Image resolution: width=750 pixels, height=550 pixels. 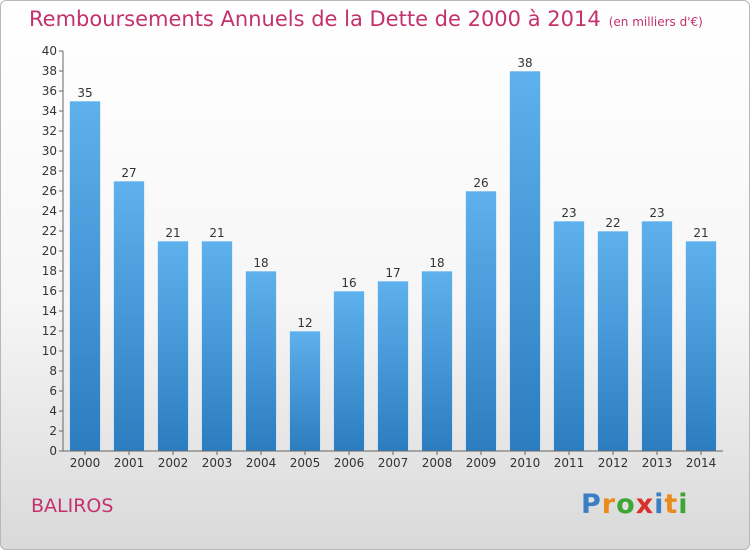 What do you see at coordinates (85, 463) in the screenshot?
I see `x-tick-label: 2000` at bounding box center [85, 463].